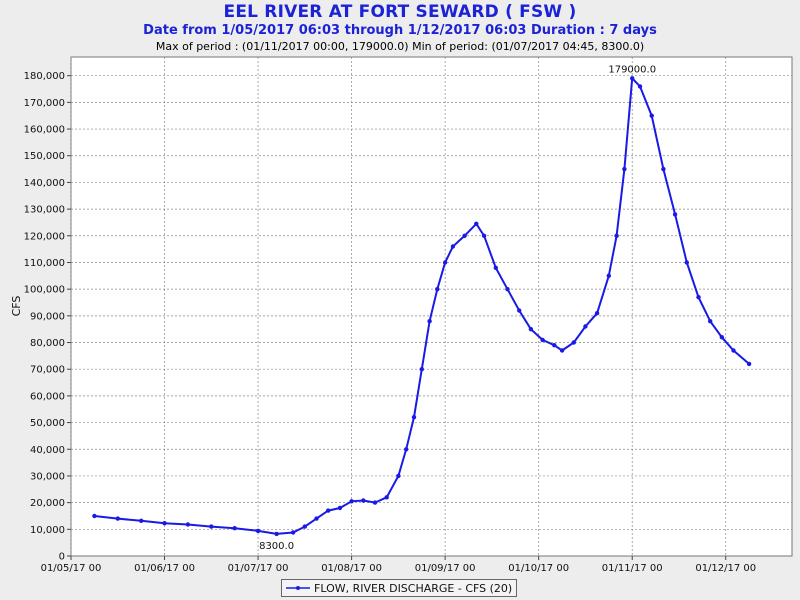 The height and width of the screenshot is (600, 800). I want to click on y-tick-label: 10,000, so click(47, 530).